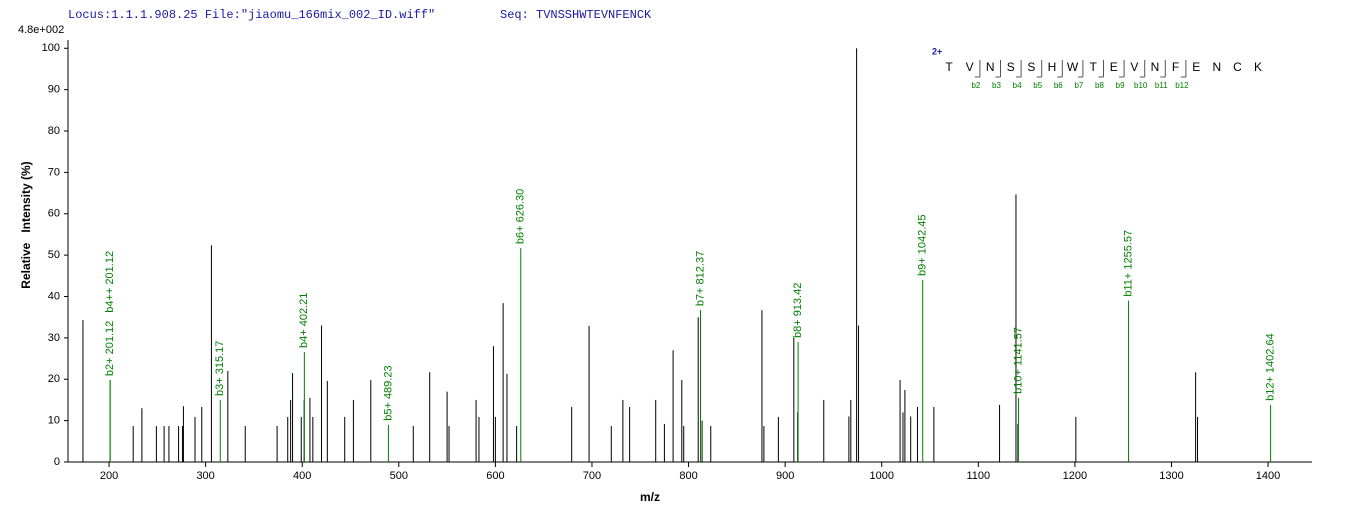 This screenshot has width=1362, height=520. What do you see at coordinates (1171, 476) in the screenshot?
I see `x-tick-label: 1300` at bounding box center [1171, 476].